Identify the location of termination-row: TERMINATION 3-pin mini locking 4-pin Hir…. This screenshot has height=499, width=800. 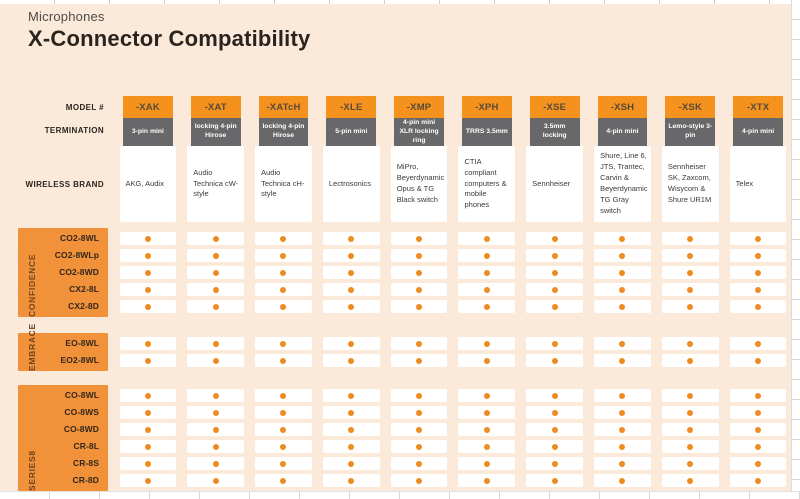
(396, 132).